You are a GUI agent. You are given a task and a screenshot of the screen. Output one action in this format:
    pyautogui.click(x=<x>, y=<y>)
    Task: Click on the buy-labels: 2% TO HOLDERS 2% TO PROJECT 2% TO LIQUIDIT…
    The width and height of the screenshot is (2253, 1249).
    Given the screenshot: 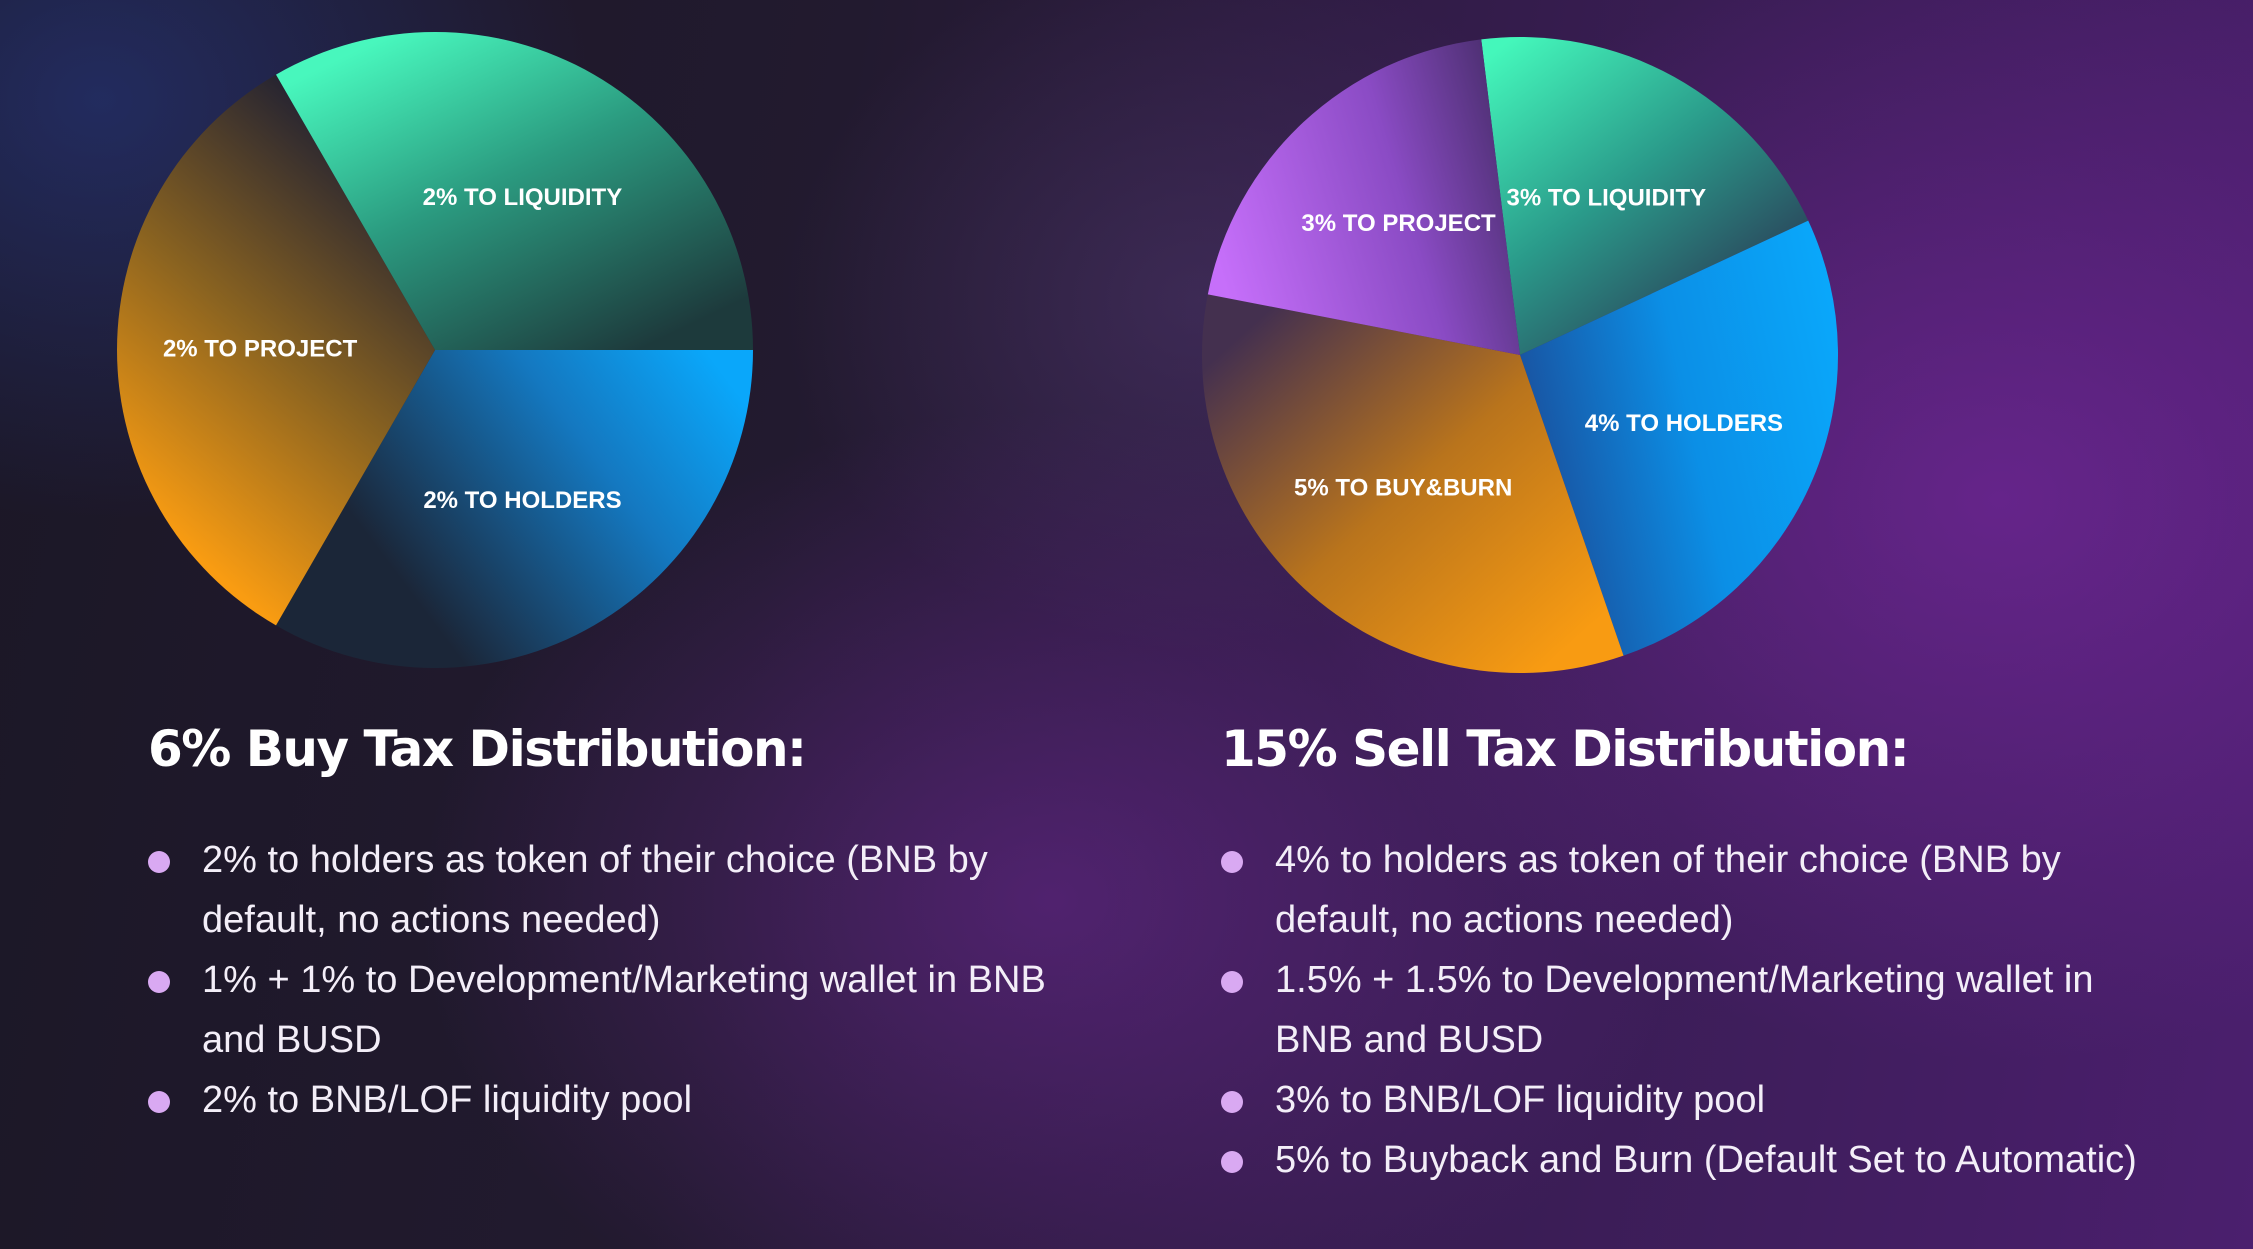 What is the action you would take?
    pyautogui.click(x=392, y=349)
    